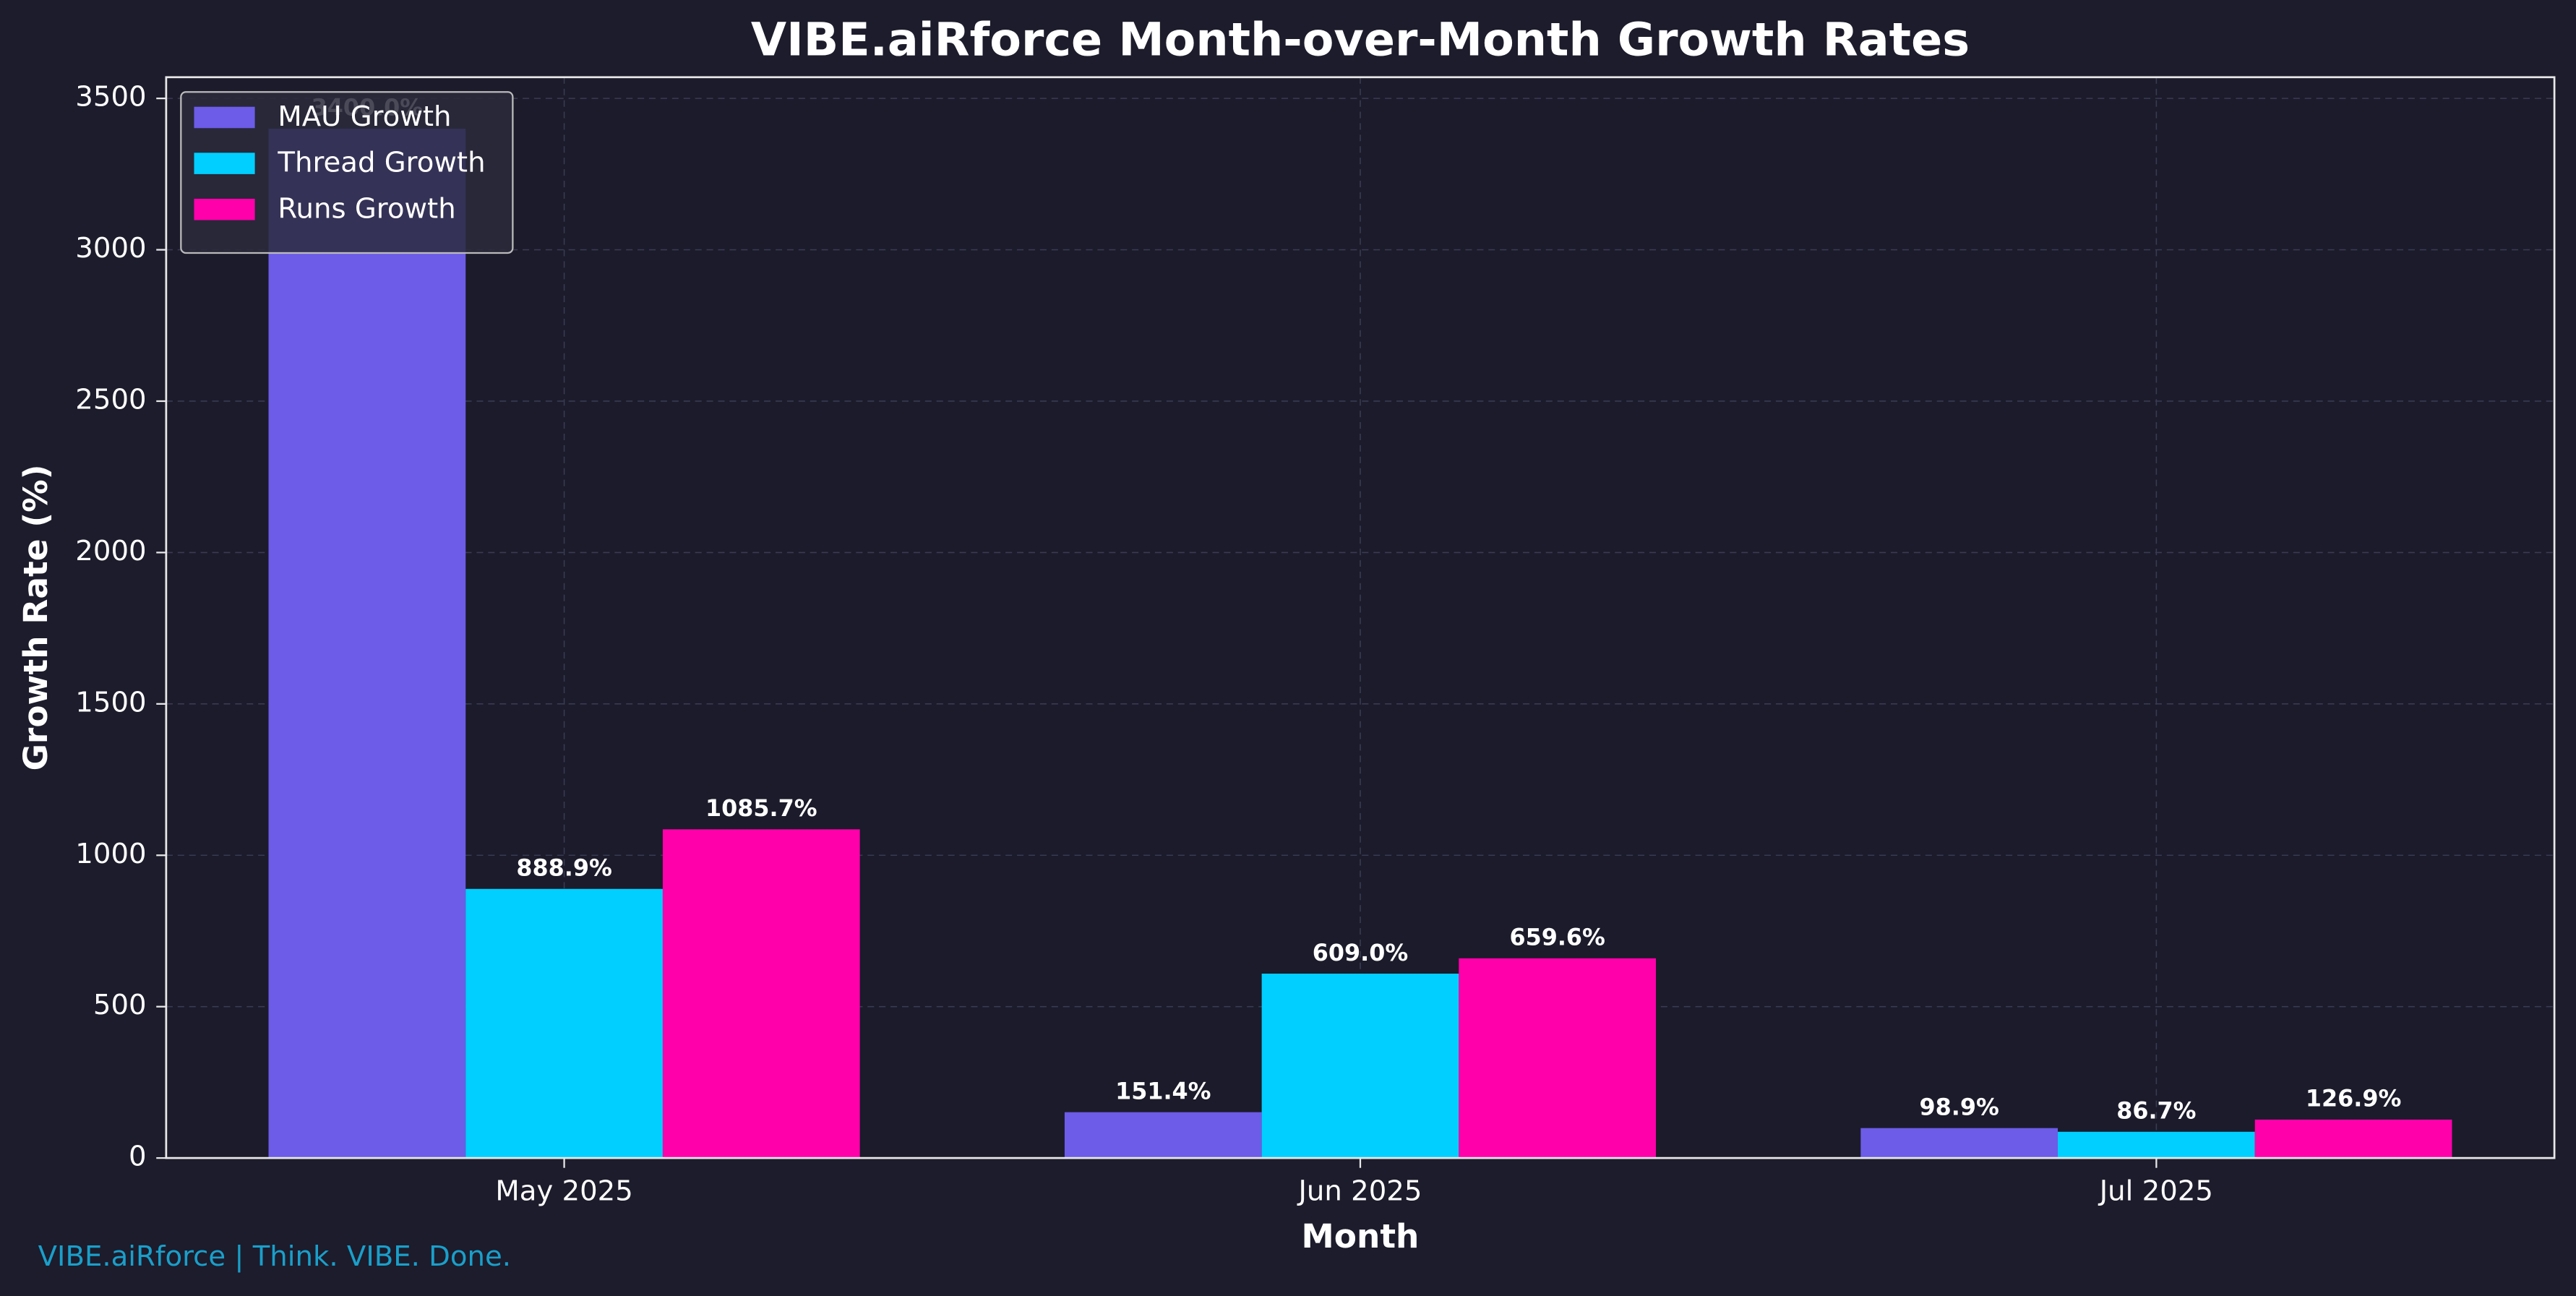 The image size is (2576, 1296). I want to click on y-tick-label: 3500, so click(111, 97).